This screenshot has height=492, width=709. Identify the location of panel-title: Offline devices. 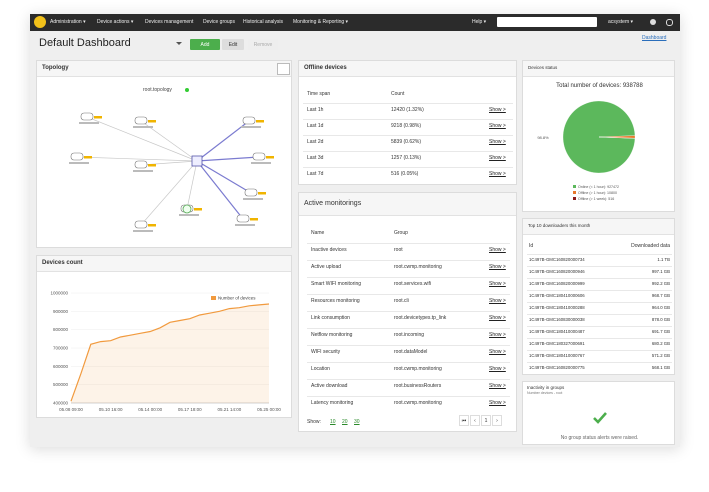
(325, 68).